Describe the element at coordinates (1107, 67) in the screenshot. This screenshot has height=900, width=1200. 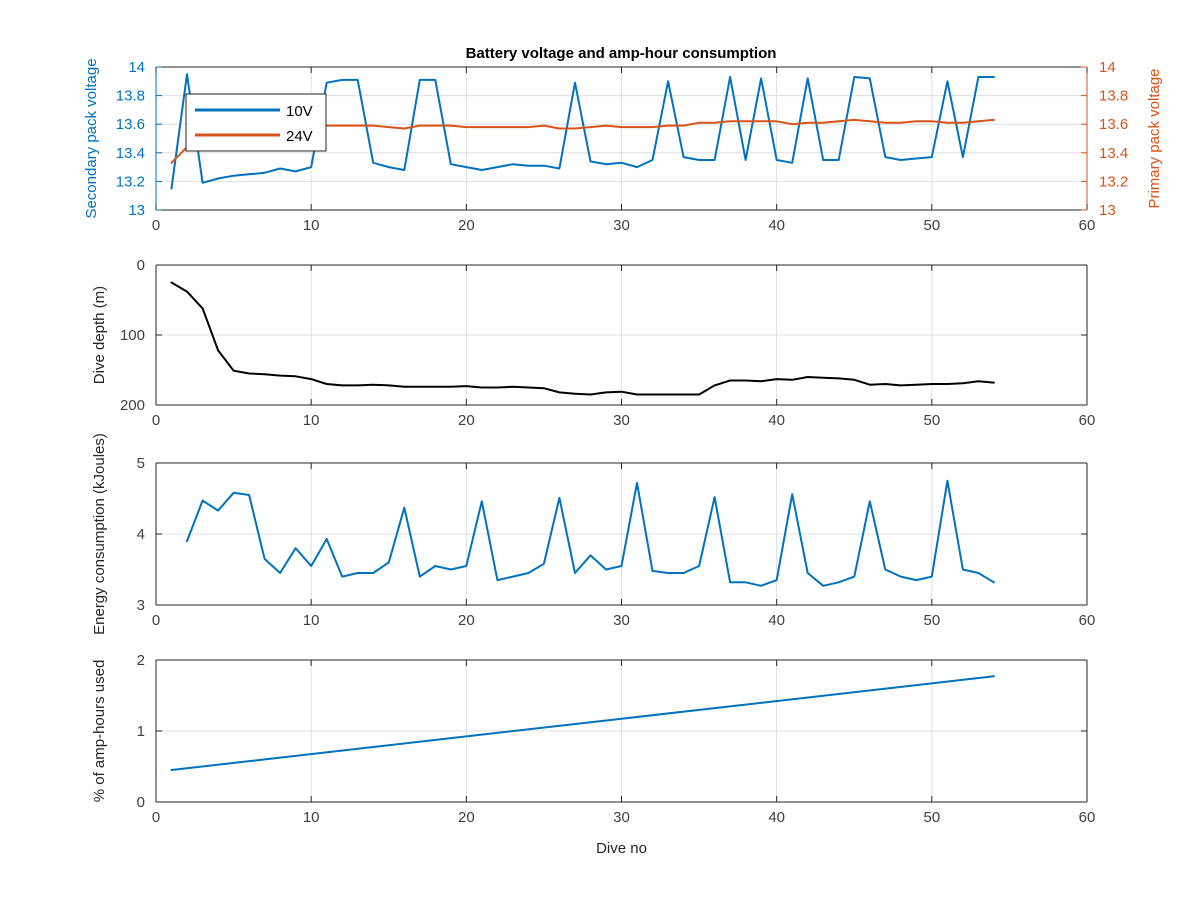
I see `y-right-tick-label: 14` at that location.